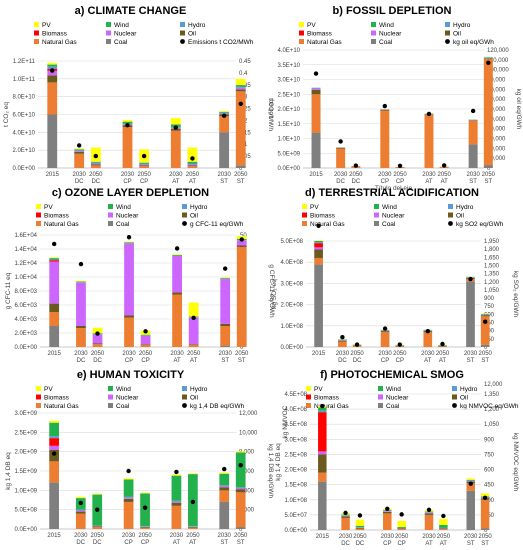  I want to click on legend-label-gas: Natural Gas, so click(327, 224).